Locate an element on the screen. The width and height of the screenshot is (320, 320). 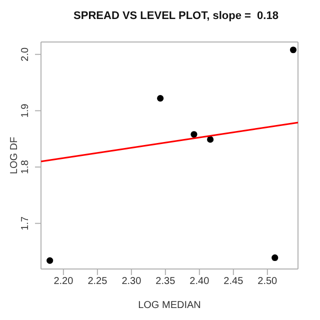
x-tick-label: 2.20 is located at coordinates (64, 282).